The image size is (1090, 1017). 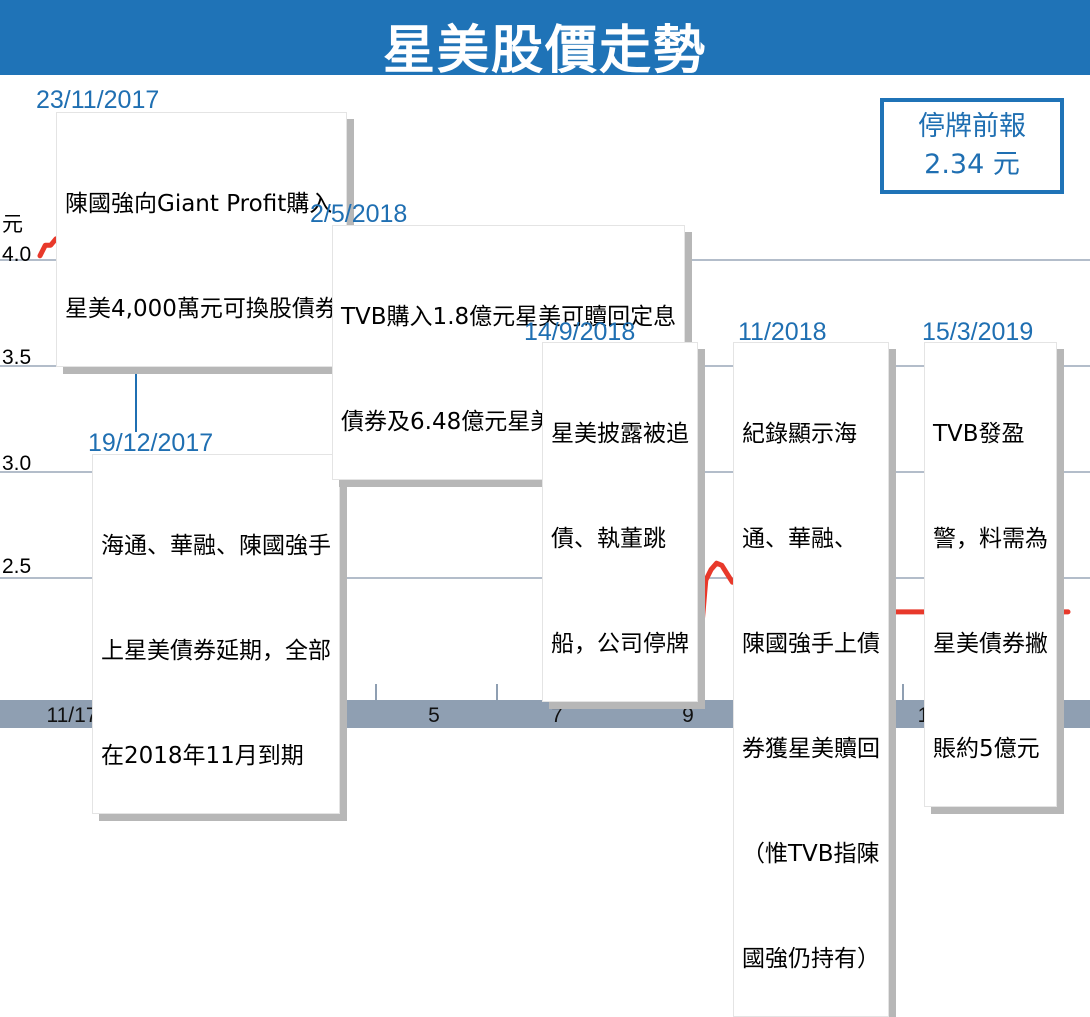 I want to click on annotation-date-6: 15/3/2019, so click(x=978, y=332).